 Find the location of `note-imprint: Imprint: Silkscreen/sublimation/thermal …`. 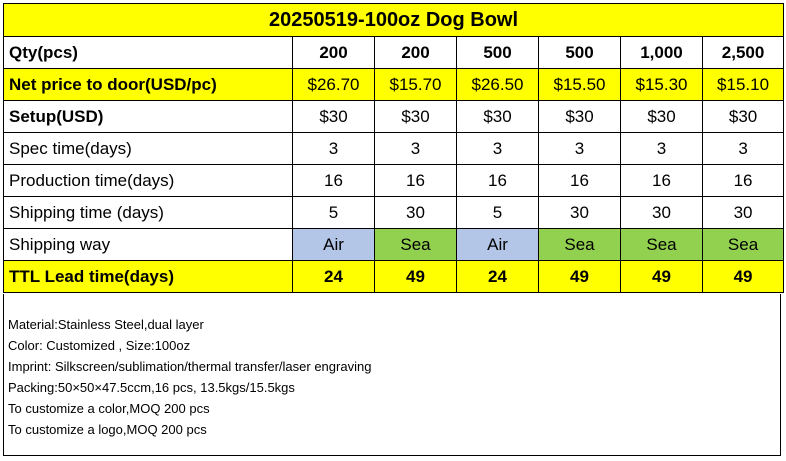

note-imprint: Imprint: Silkscreen/sublimation/thermal … is located at coordinates (190, 366).